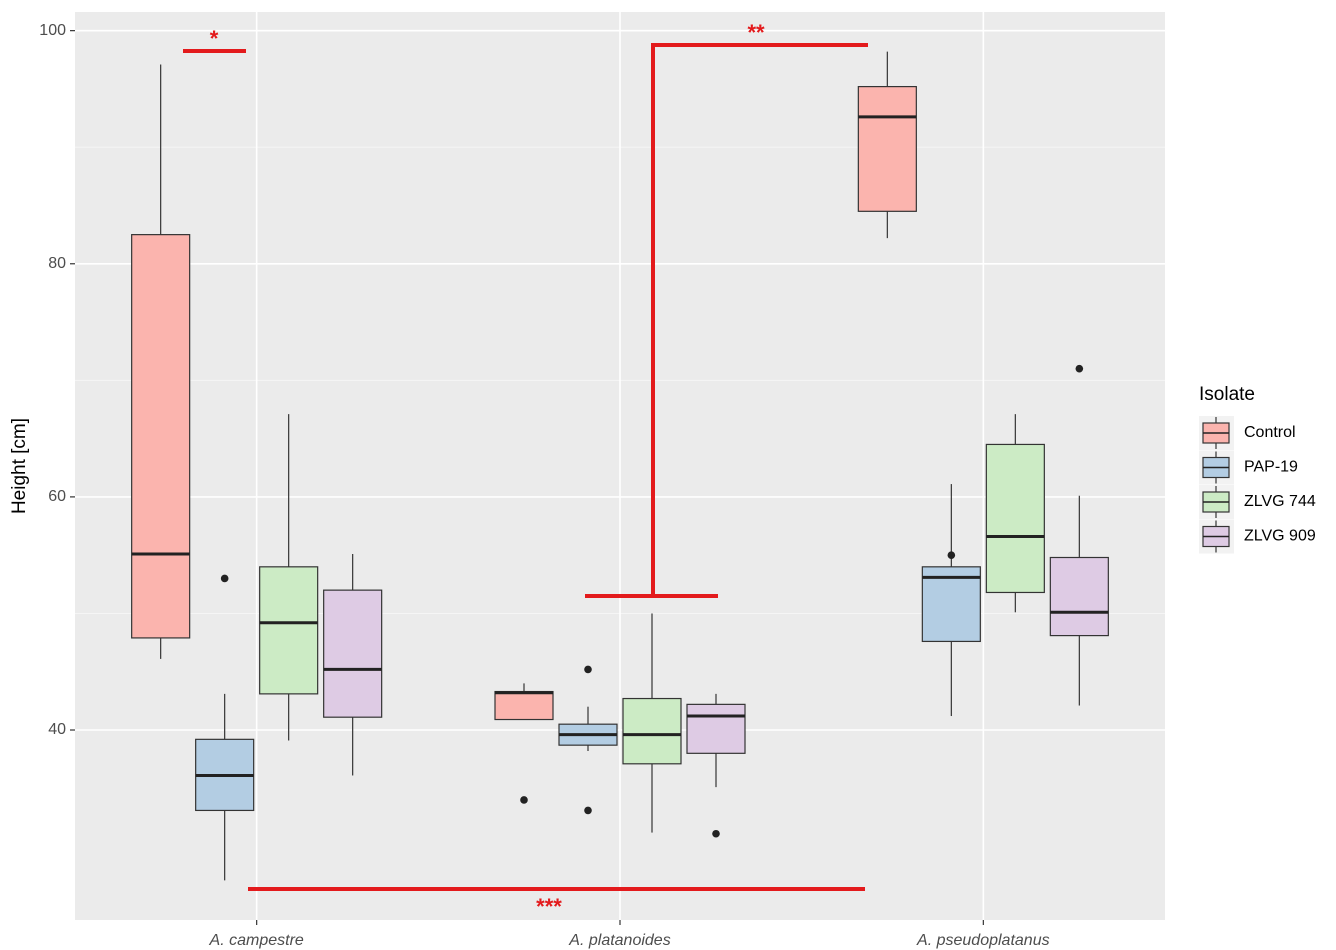  What do you see at coordinates (1280, 536) in the screenshot?
I see `legend-label: ZLVG 909` at bounding box center [1280, 536].